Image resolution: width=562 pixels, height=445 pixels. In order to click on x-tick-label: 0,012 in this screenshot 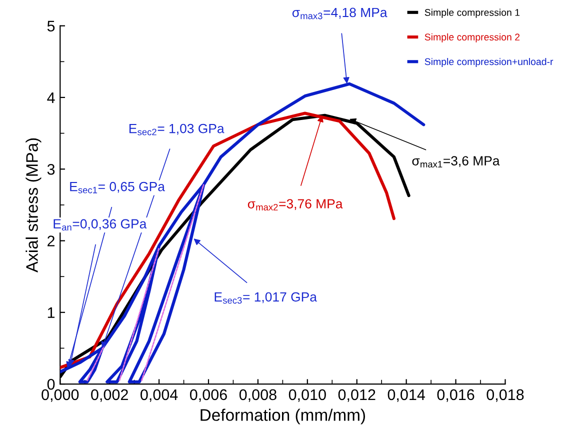, I will do `click(357, 395)`.